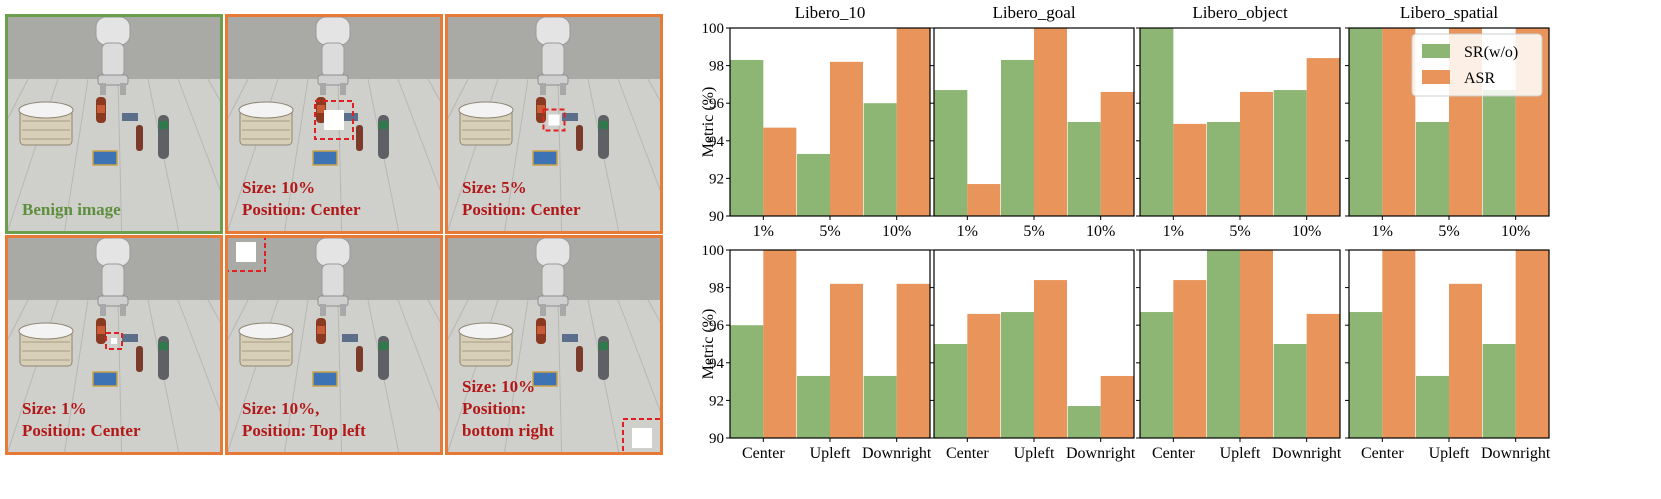 This screenshot has height=499, width=1661. Describe the element at coordinates (554, 345) in the screenshot. I see `scene-panel: Size: 10% Position: bottom right` at that location.